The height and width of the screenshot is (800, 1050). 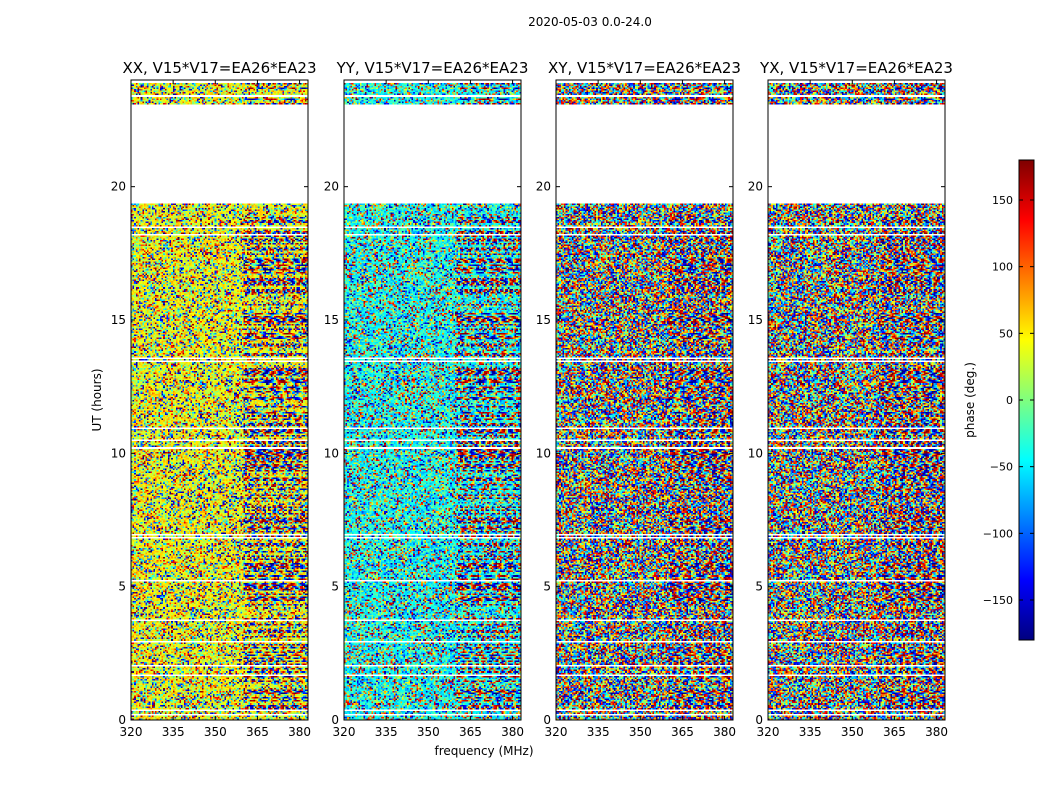 What do you see at coordinates (1002, 200) in the screenshot?
I see `colorbar-tick-label: 150` at bounding box center [1002, 200].